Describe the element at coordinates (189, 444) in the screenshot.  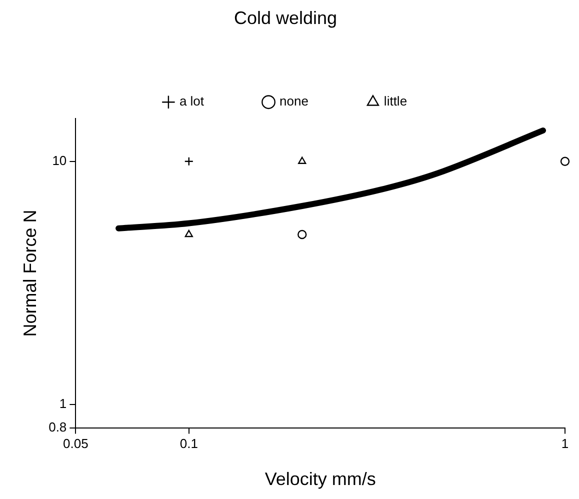
I see `x-tick-label: 0.1` at that location.